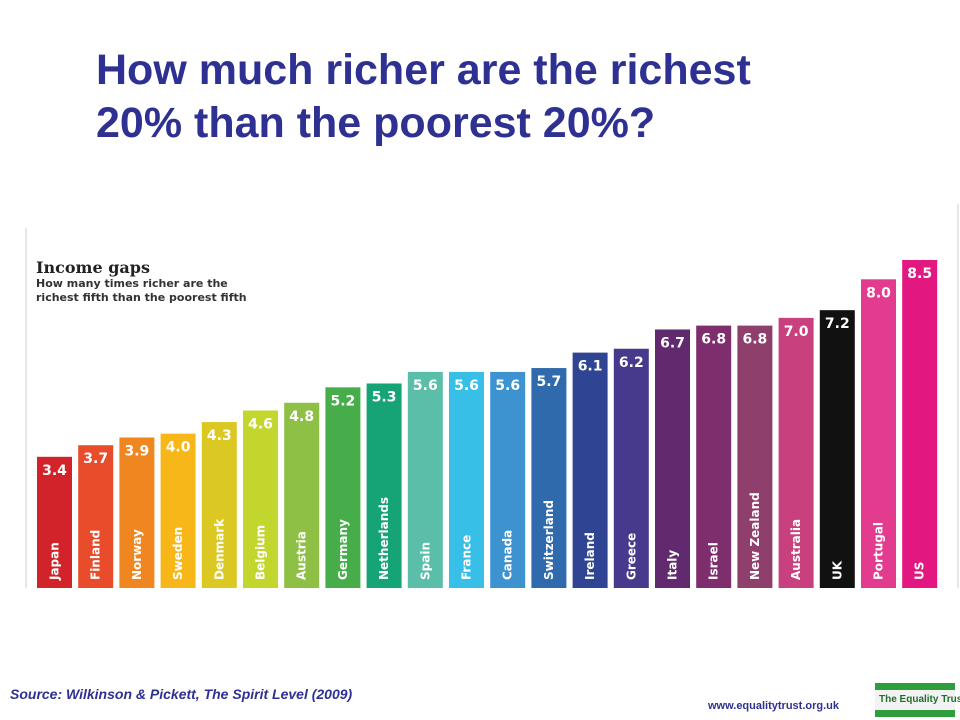 The width and height of the screenshot is (960, 720). I want to click on website-link: www.equalitytrust.org.uk, so click(773, 706).